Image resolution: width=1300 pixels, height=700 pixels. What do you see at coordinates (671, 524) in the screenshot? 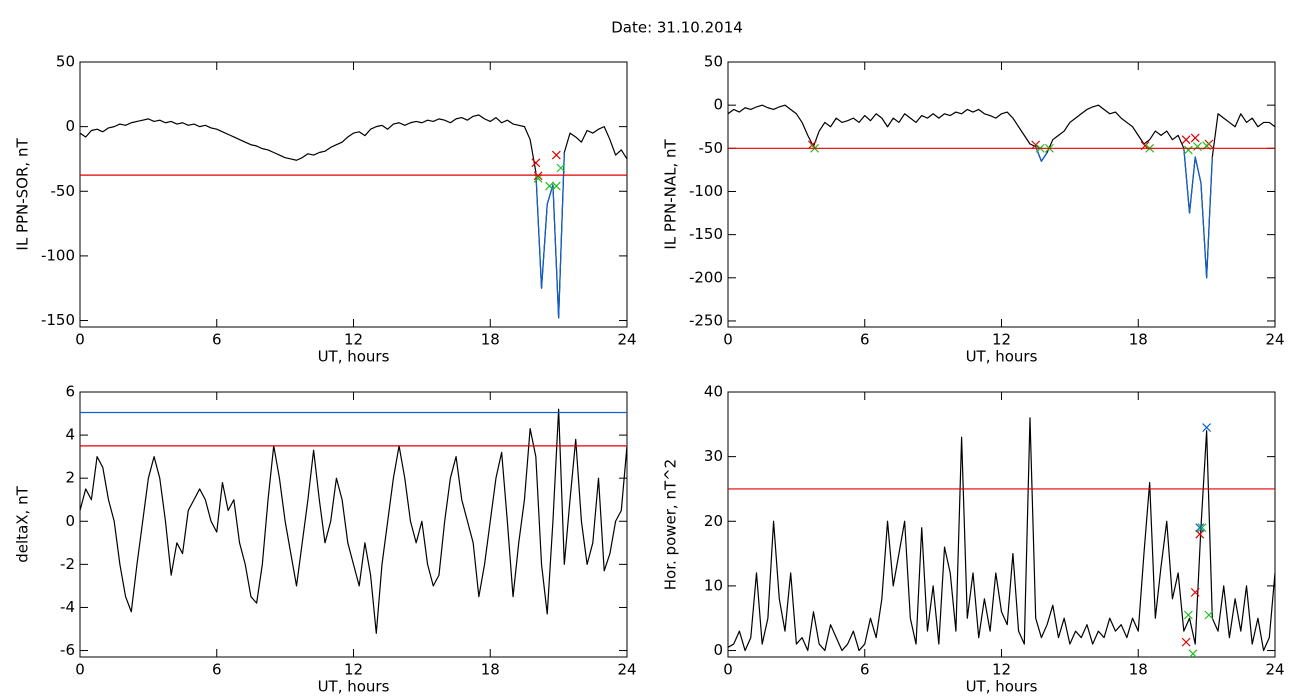
I see `y-axis-label: Hor. power, nT^2` at bounding box center [671, 524].